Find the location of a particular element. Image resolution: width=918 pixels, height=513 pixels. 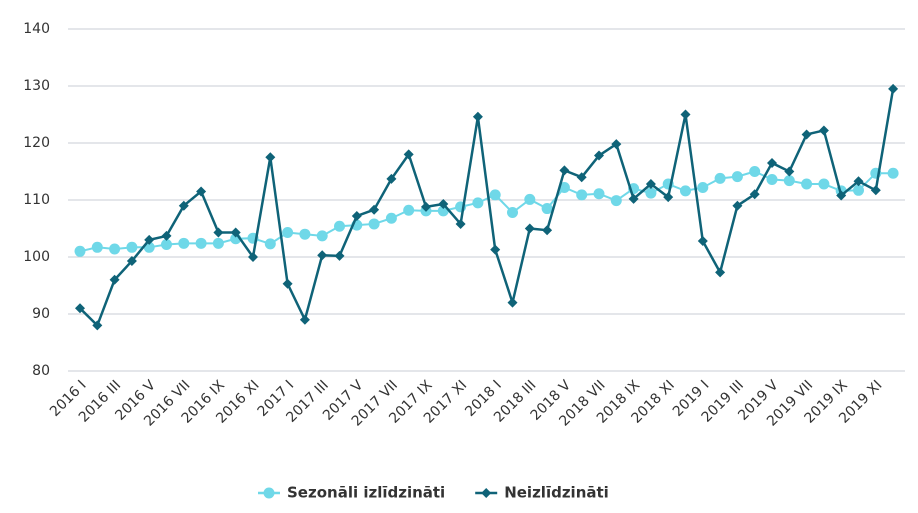

y-tick-label: 100 is located at coordinates (36, 257).